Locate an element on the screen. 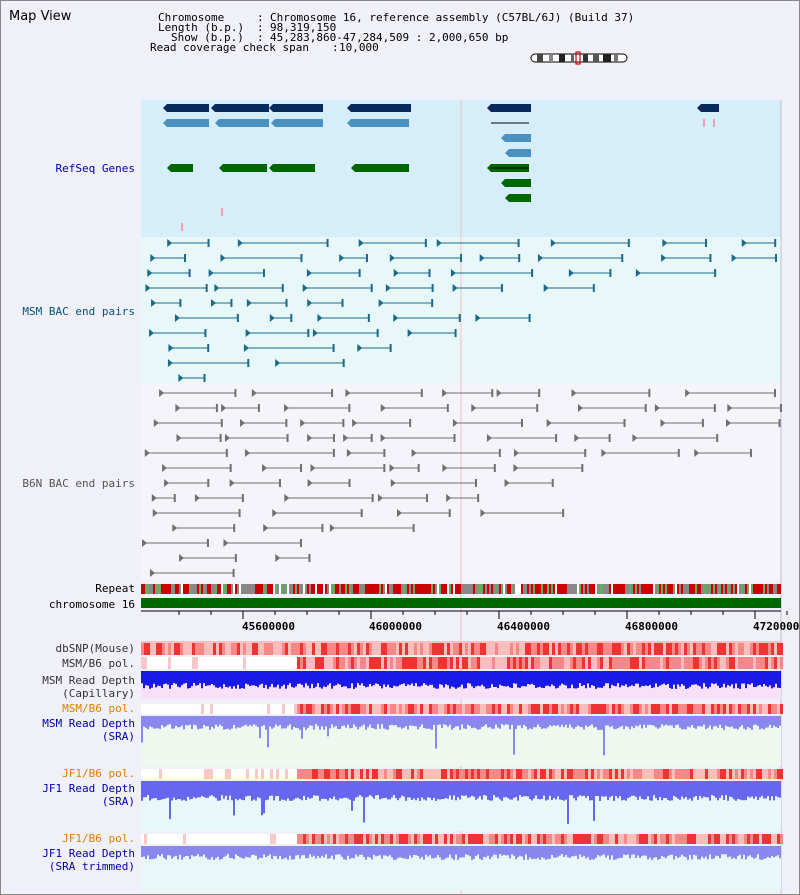 Image resolution: width=800 pixels, height=895 pixels. track-label-msm-depth-cap-1: MSM Read Depth is located at coordinates (88, 680).